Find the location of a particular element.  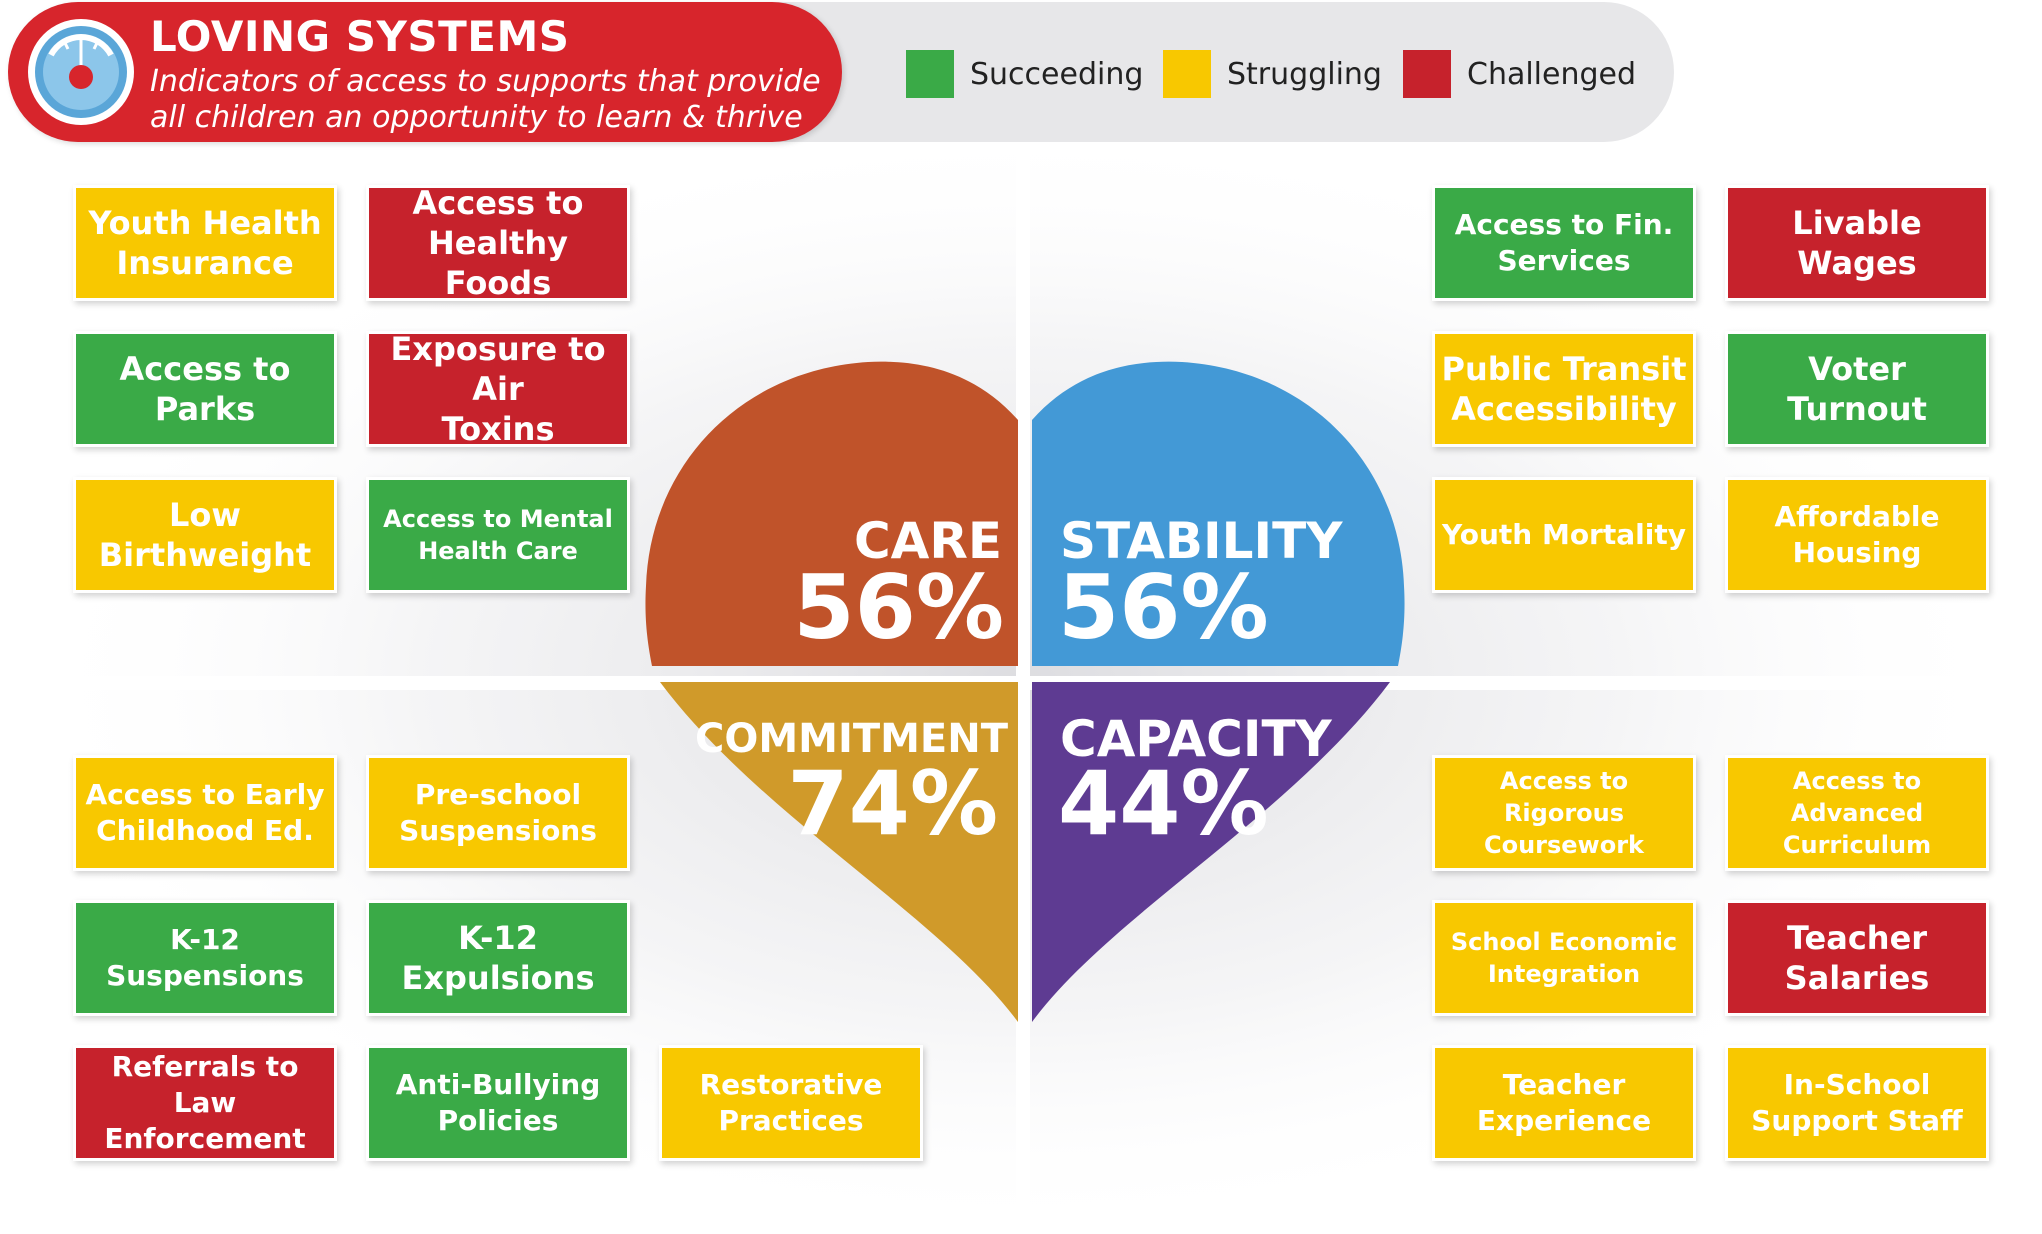

tile-label: Access to Rigorous is located at coordinates (1564, 797).